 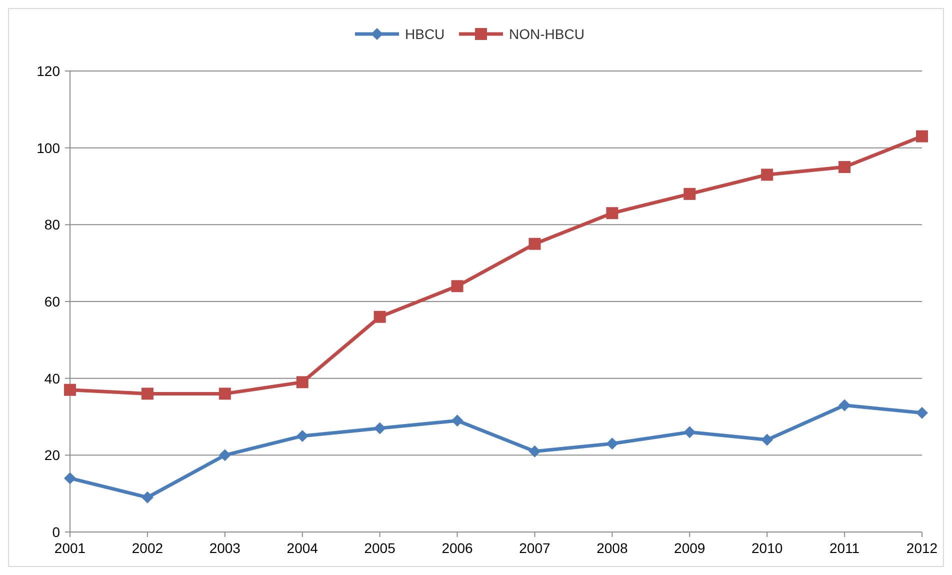 I want to click on y-tick-label: 100, so click(x=48, y=148).